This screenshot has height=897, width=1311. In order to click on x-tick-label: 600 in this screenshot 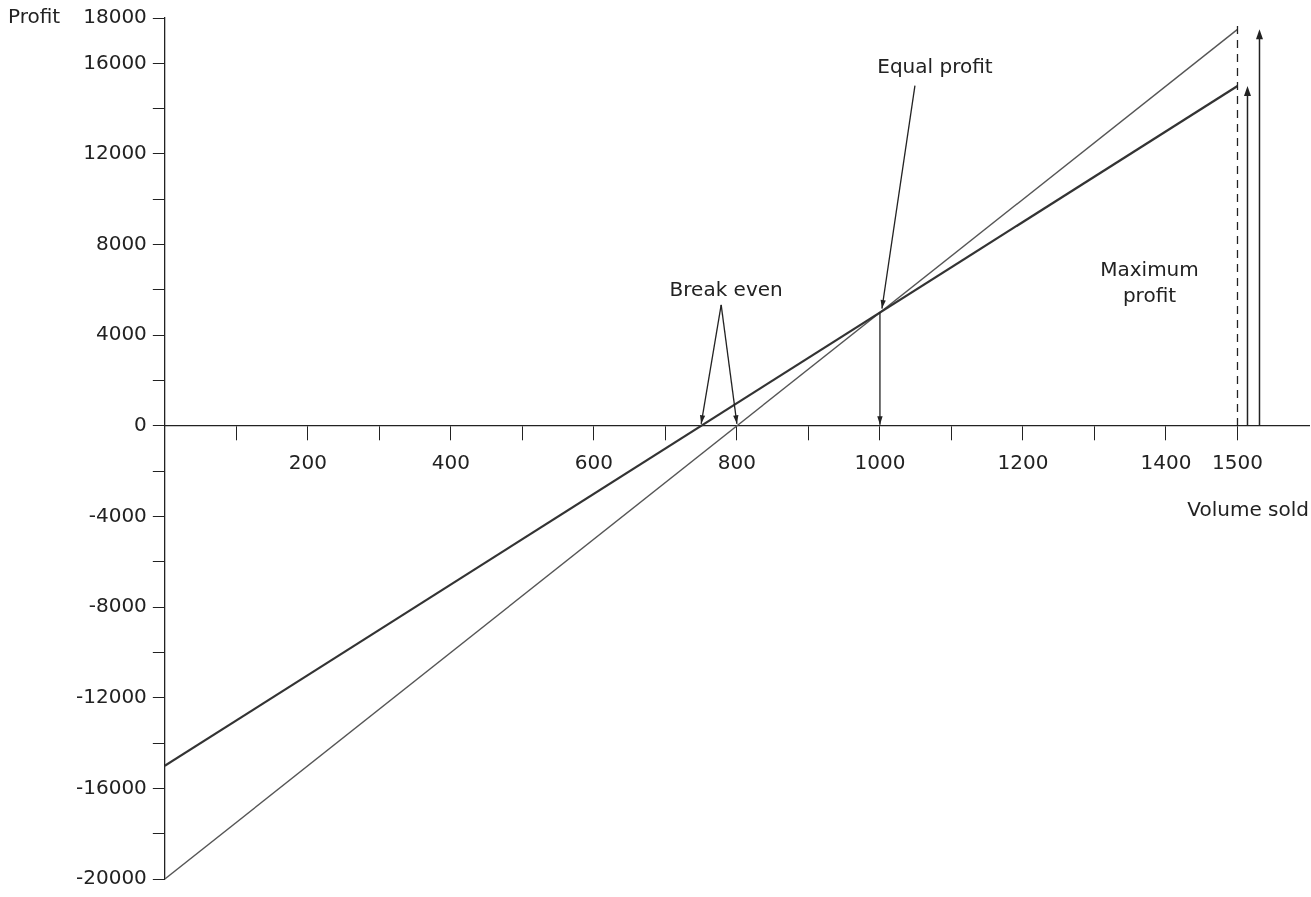, I will do `click(593, 462)`.